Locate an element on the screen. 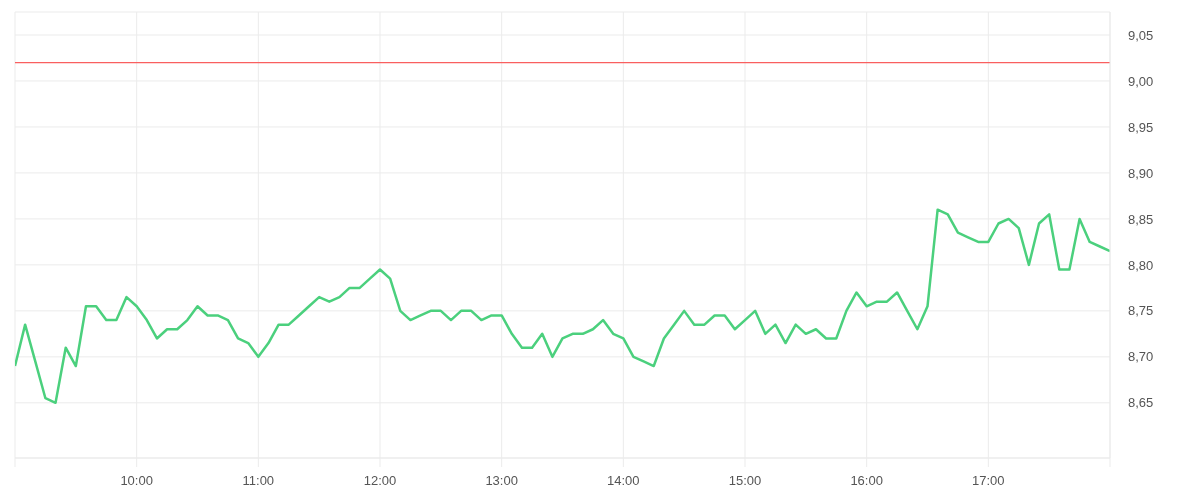 The width and height of the screenshot is (1200, 500). y-tick-label: 8,65 is located at coordinates (1141, 403).